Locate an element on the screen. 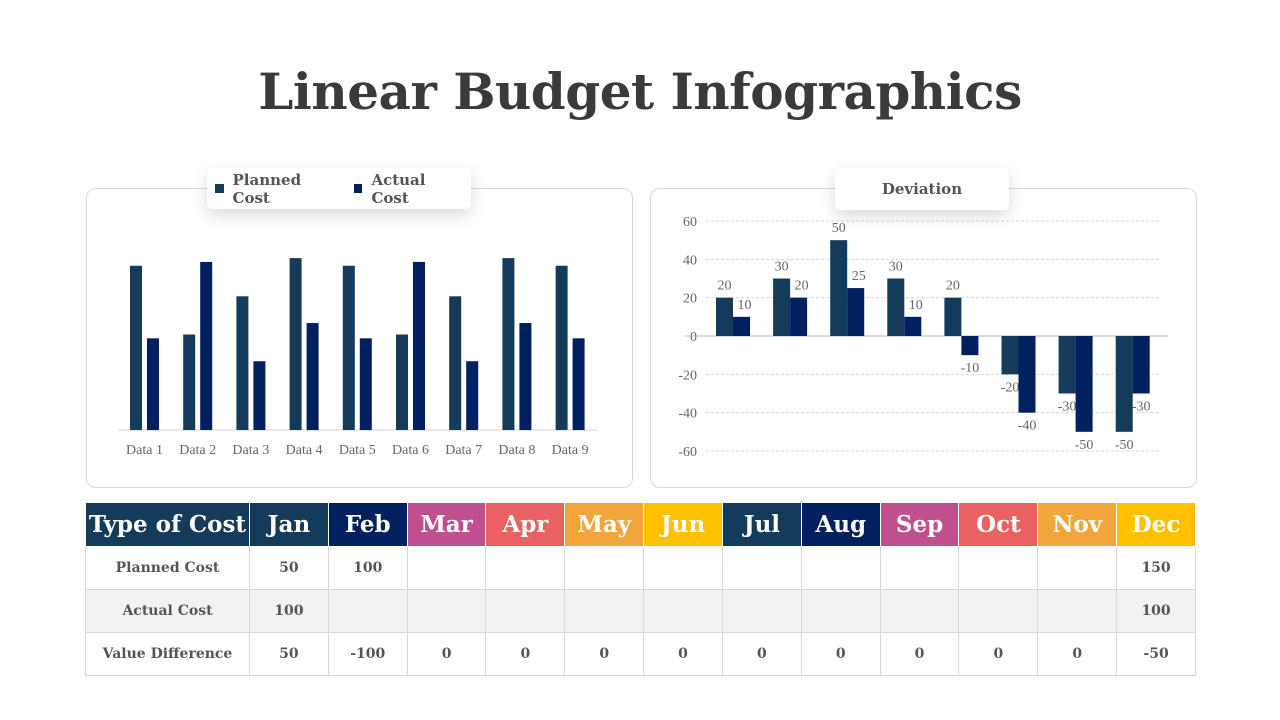  legend-planned: Planned Cost is located at coordinates (276, 189).